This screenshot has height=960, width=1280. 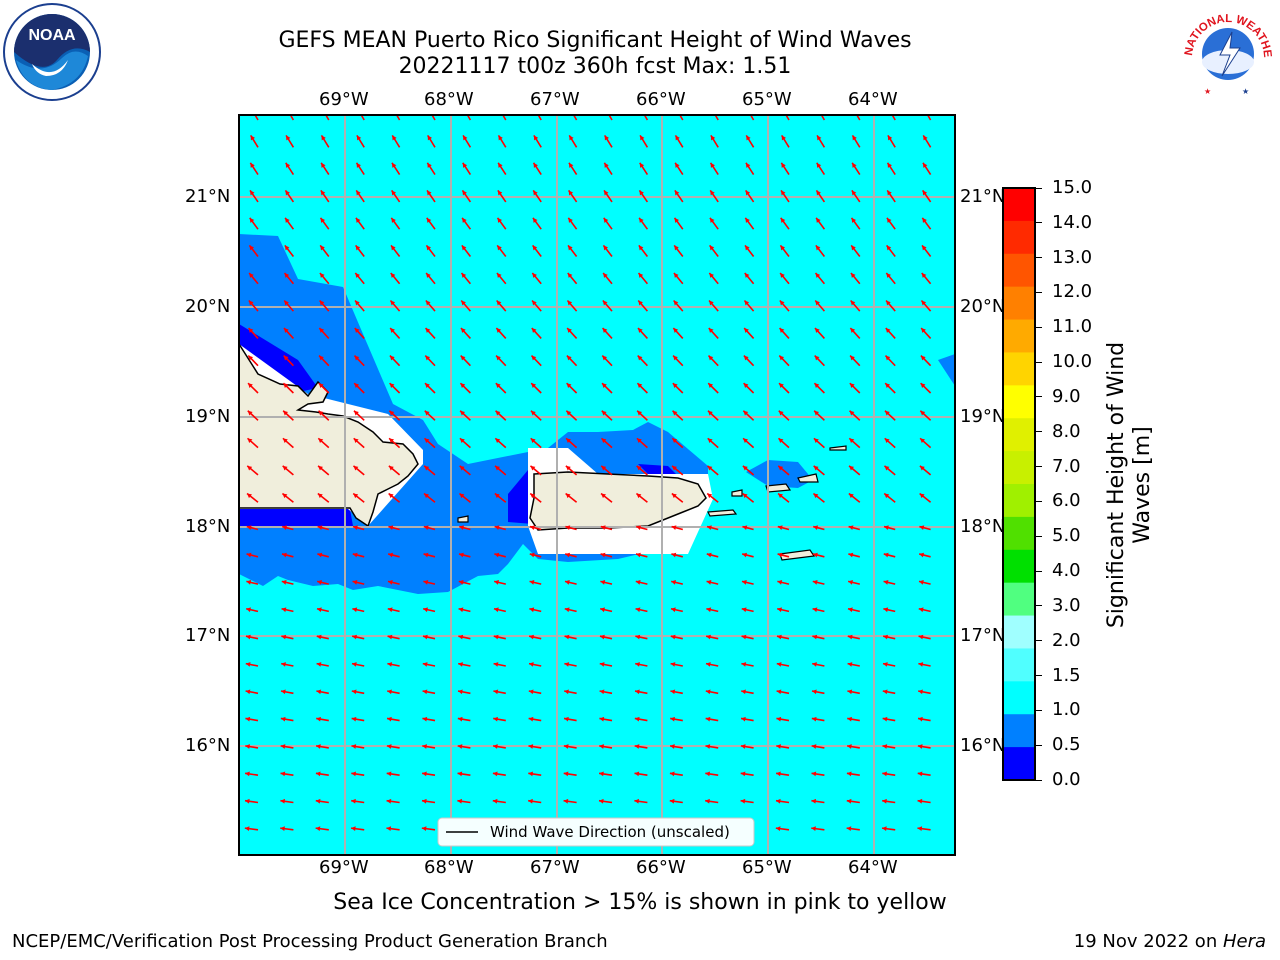 I want to click on lat-label-left-18: 18°N, so click(x=208, y=526).